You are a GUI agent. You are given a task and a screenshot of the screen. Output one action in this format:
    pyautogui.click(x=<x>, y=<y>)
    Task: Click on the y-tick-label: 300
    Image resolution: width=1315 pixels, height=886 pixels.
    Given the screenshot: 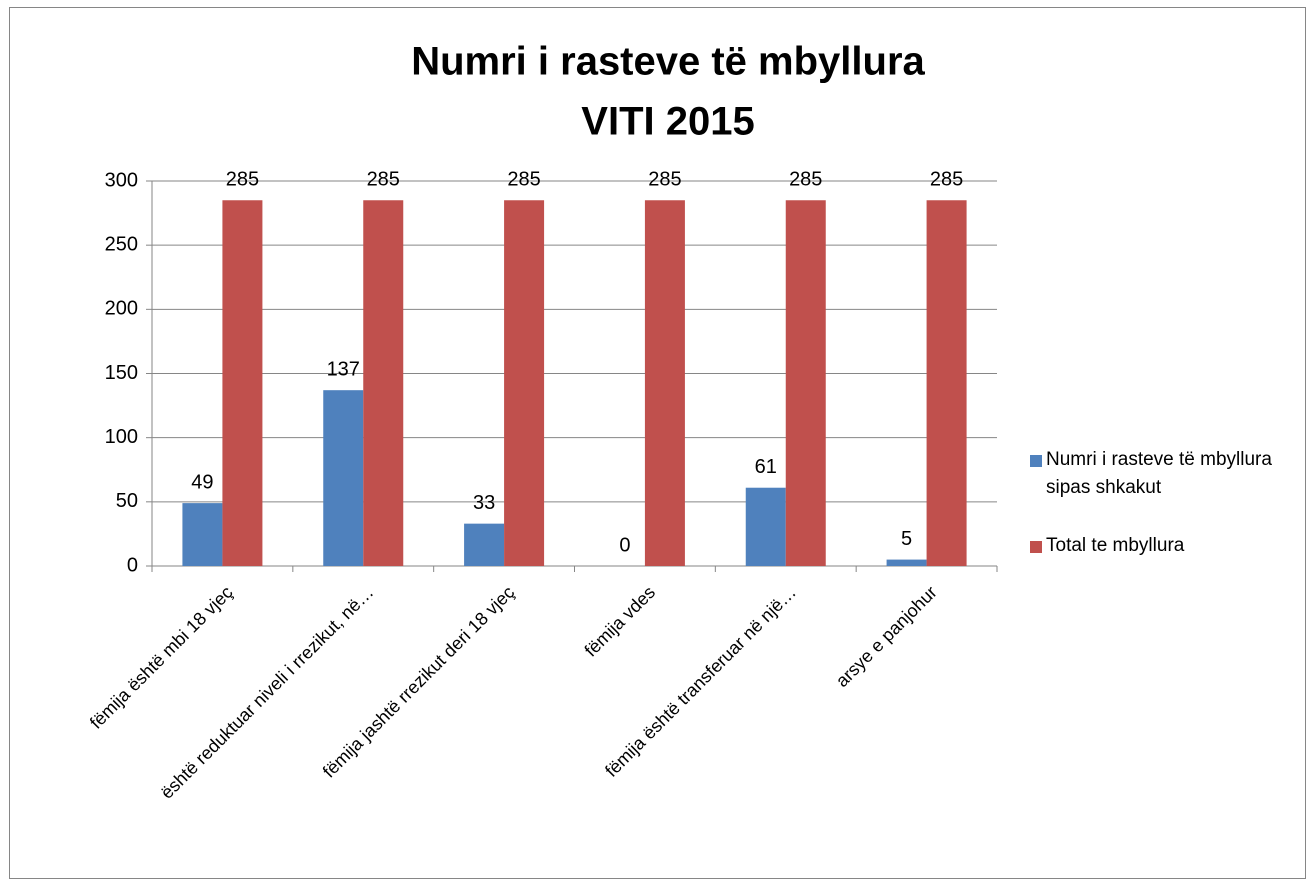 What is the action you would take?
    pyautogui.click(x=121, y=180)
    